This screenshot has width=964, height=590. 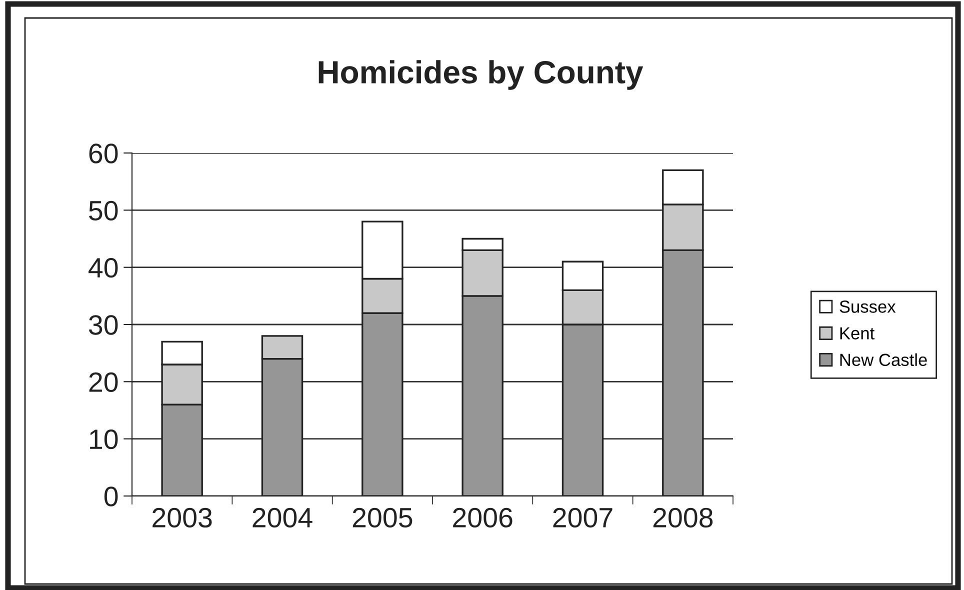 What do you see at coordinates (111, 496) in the screenshot?
I see `y-tick-label: 0` at bounding box center [111, 496].